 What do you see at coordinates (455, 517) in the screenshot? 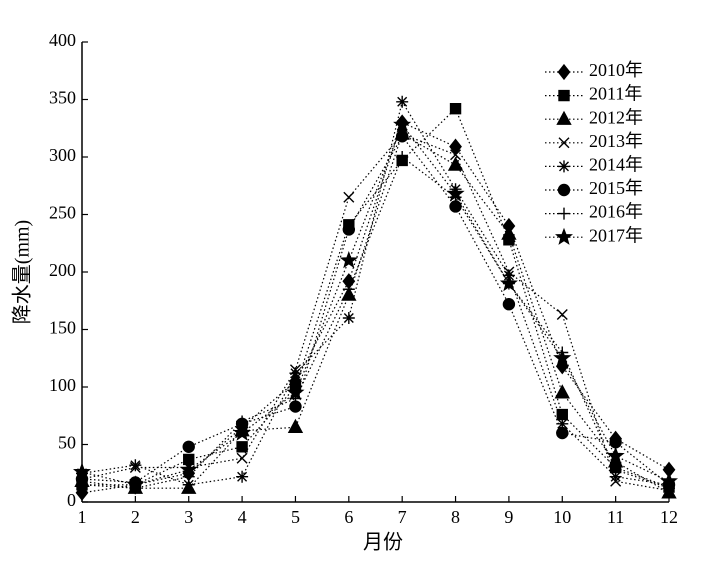
I see `x-tick-label: 8` at bounding box center [455, 517].